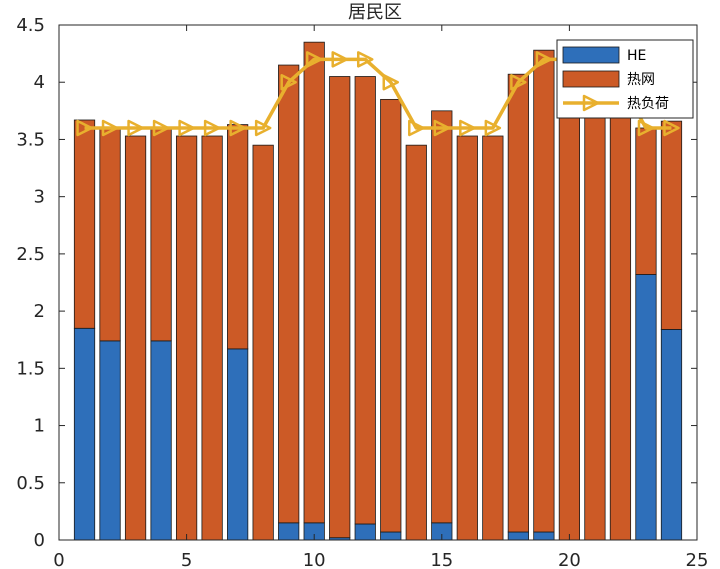  Describe the element at coordinates (58, 559) in the screenshot. I see `x-tick-label: 0` at that location.